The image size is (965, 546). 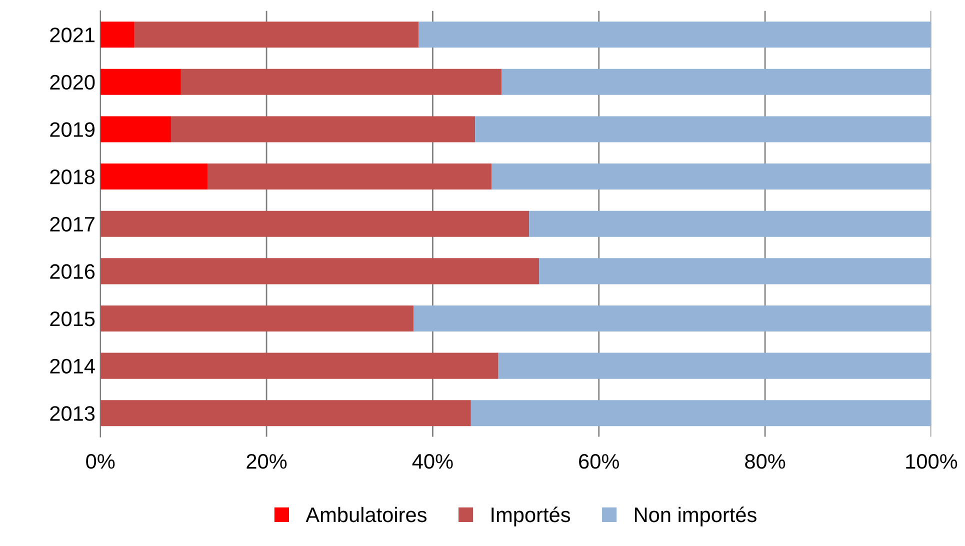 What do you see at coordinates (72, 129) in the screenshot?
I see `y-tick-label: 2019` at bounding box center [72, 129].